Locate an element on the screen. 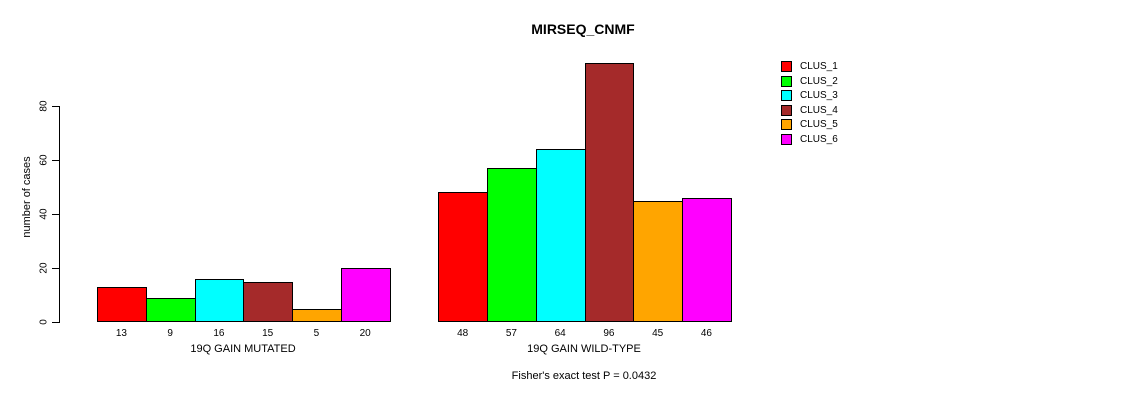  legend-item-clus_4: CLUS_4 is located at coordinates (809, 110).